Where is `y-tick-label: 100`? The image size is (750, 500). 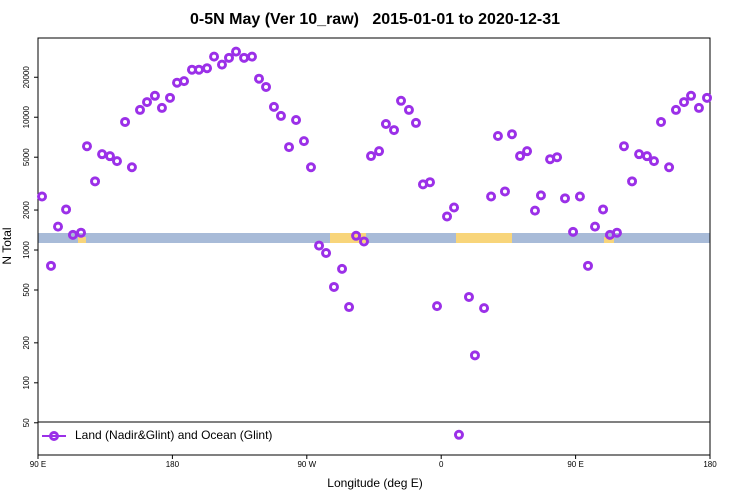
y-tick-label: 100 is located at coordinates (26, 383).